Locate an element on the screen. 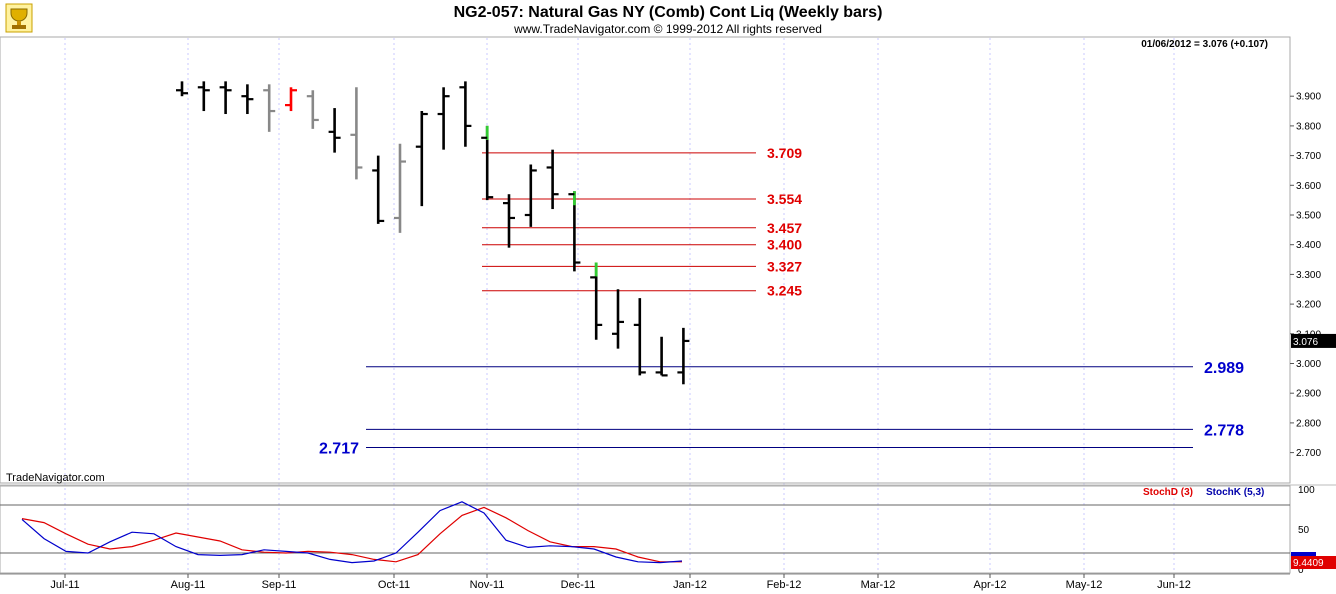 The width and height of the screenshot is (1336, 594). fib-label-red: 3.457 is located at coordinates (784, 228).